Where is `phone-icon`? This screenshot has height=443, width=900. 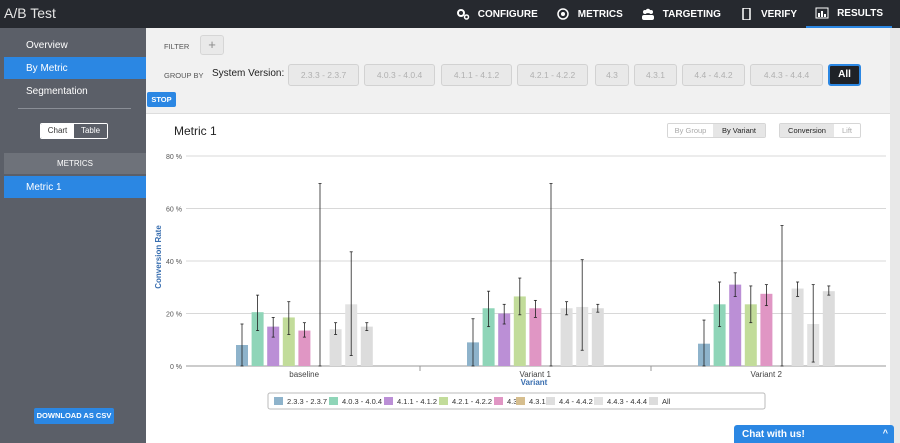
phone-icon is located at coordinates (746, 14).